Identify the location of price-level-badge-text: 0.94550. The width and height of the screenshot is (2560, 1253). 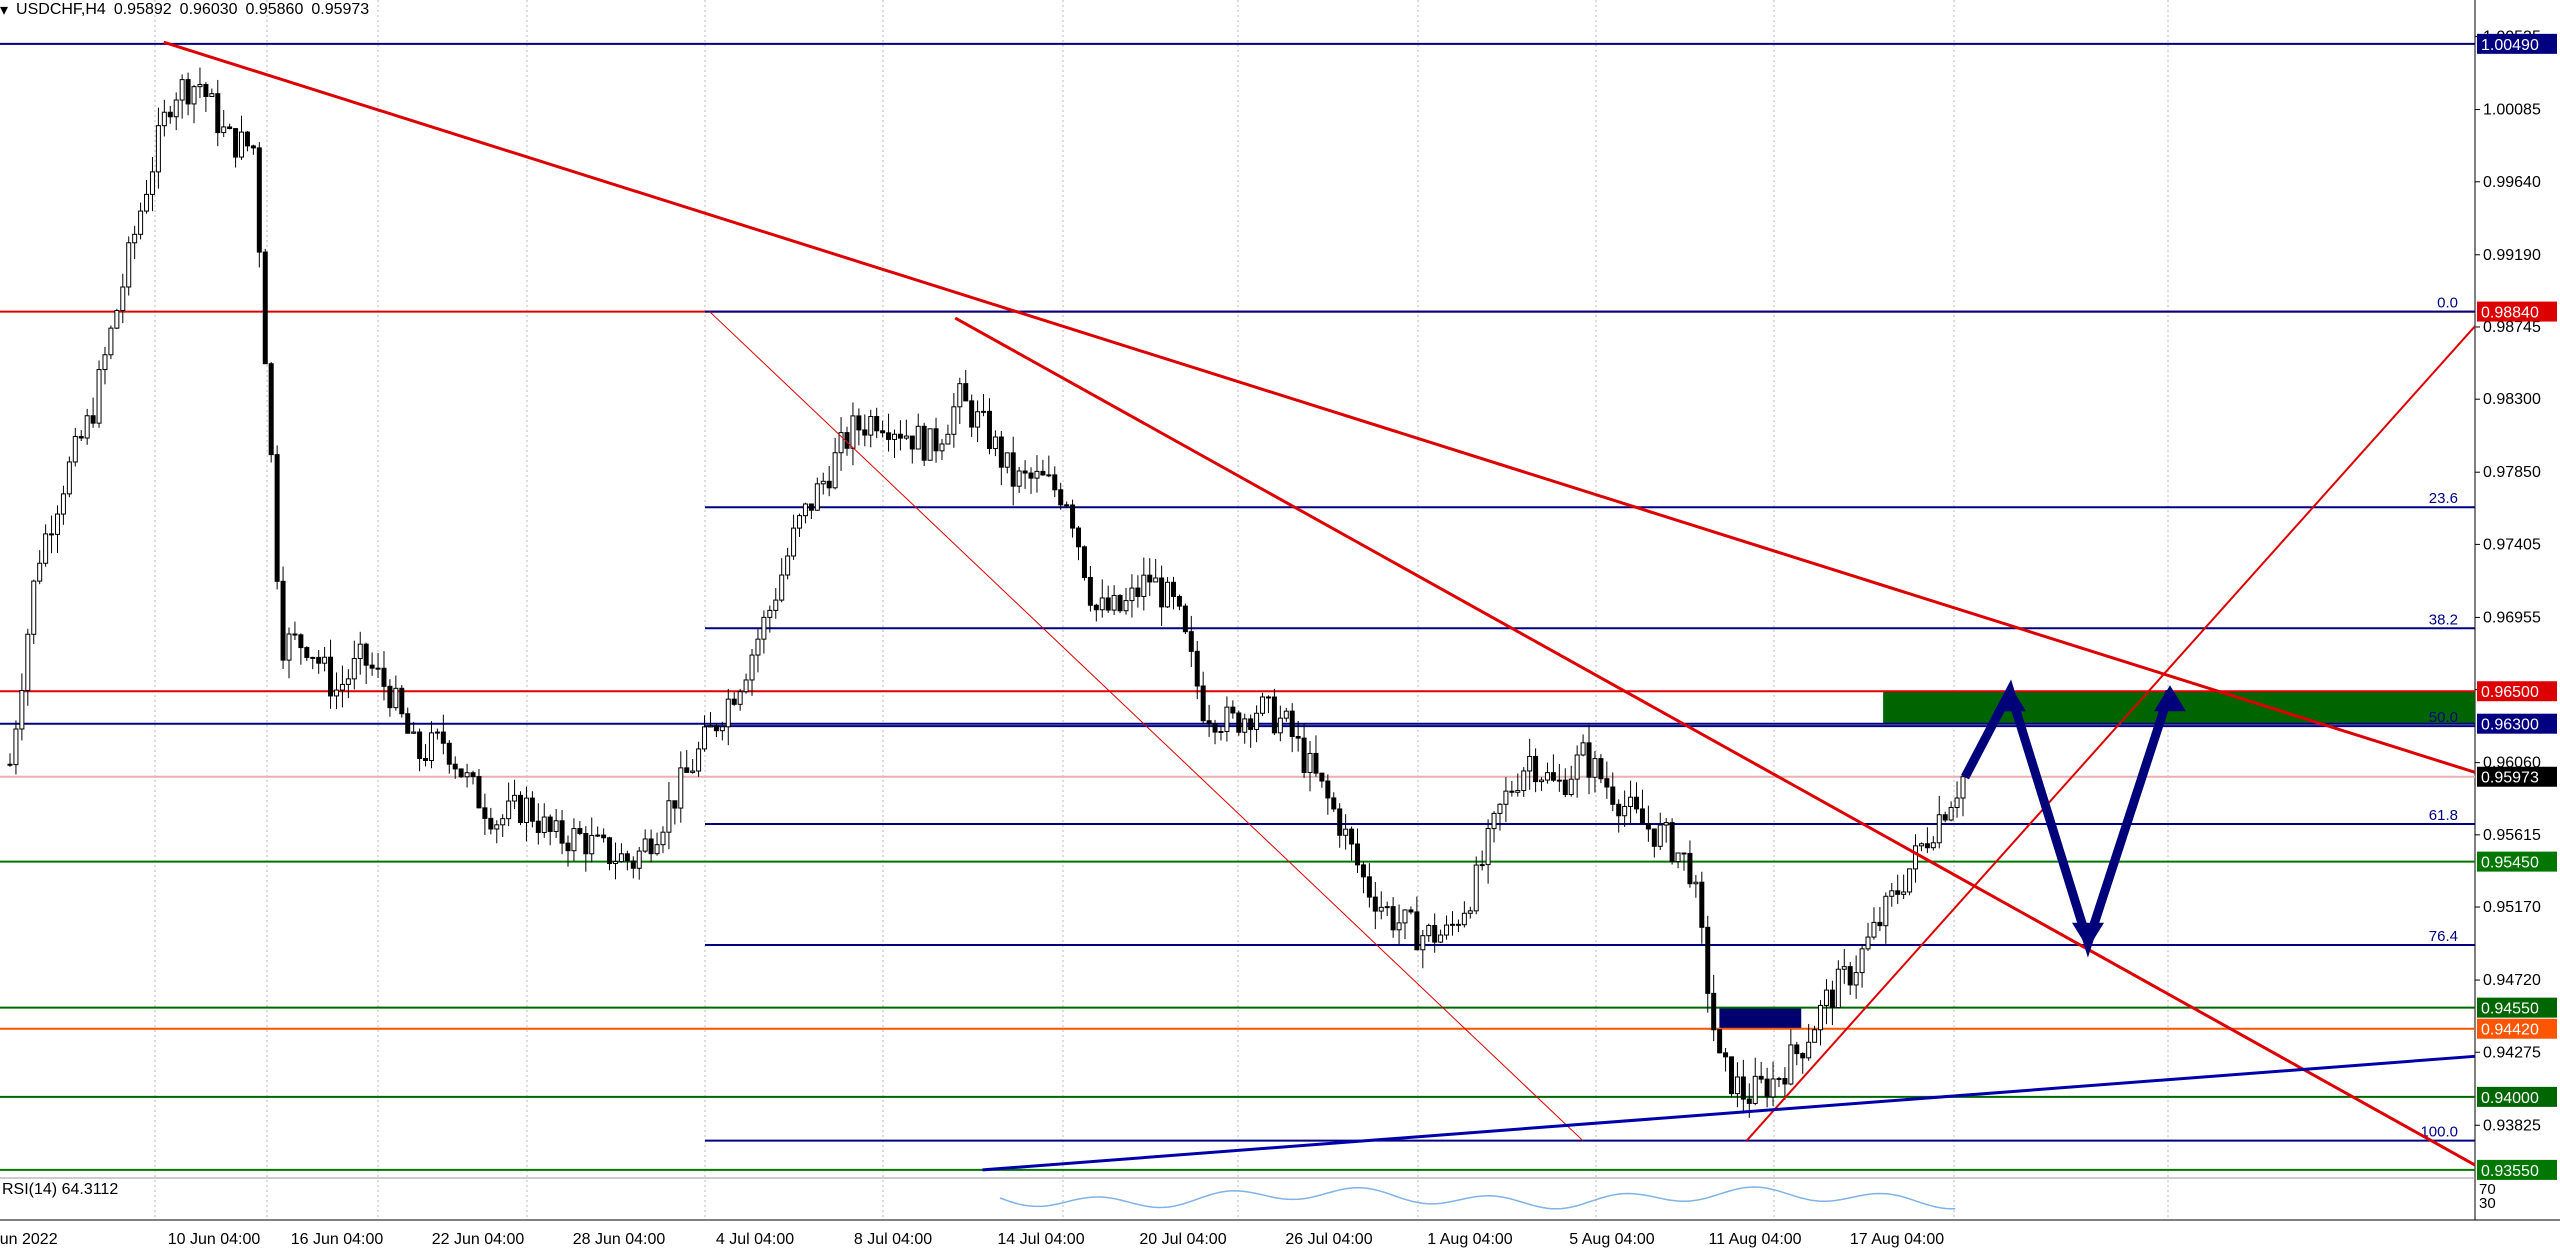
(2510, 1009).